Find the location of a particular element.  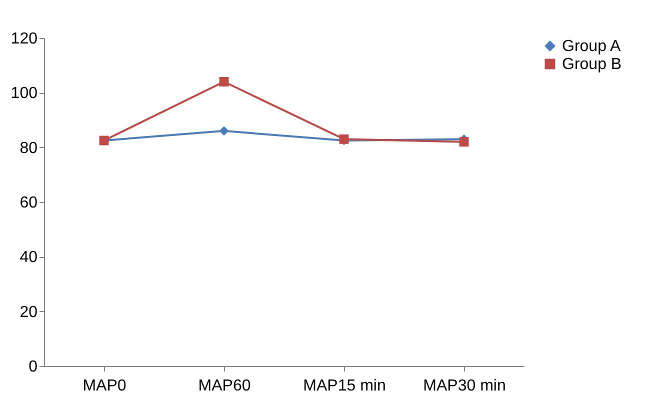

y-tick-label: 60 is located at coordinates (29, 203).